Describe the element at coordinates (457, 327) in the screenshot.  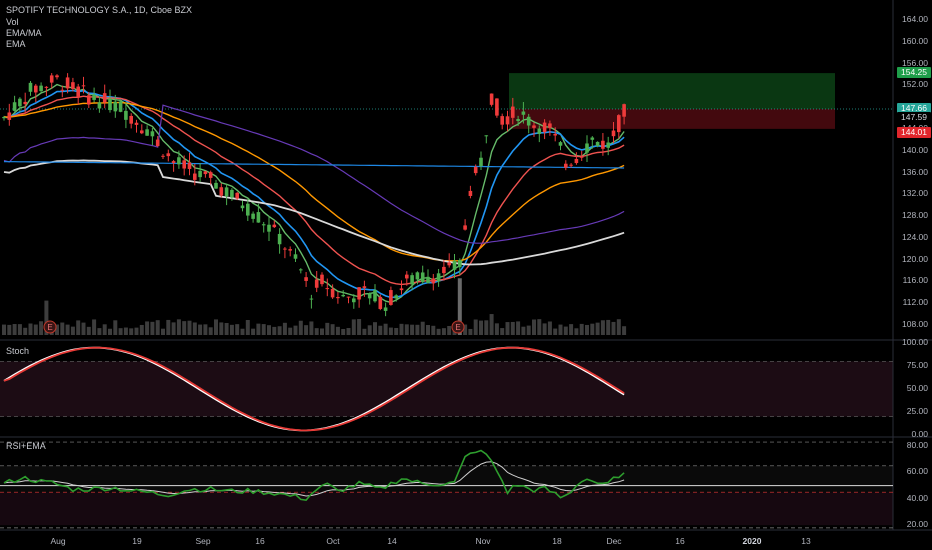
I see `earnings-marker-label: E` at that location.